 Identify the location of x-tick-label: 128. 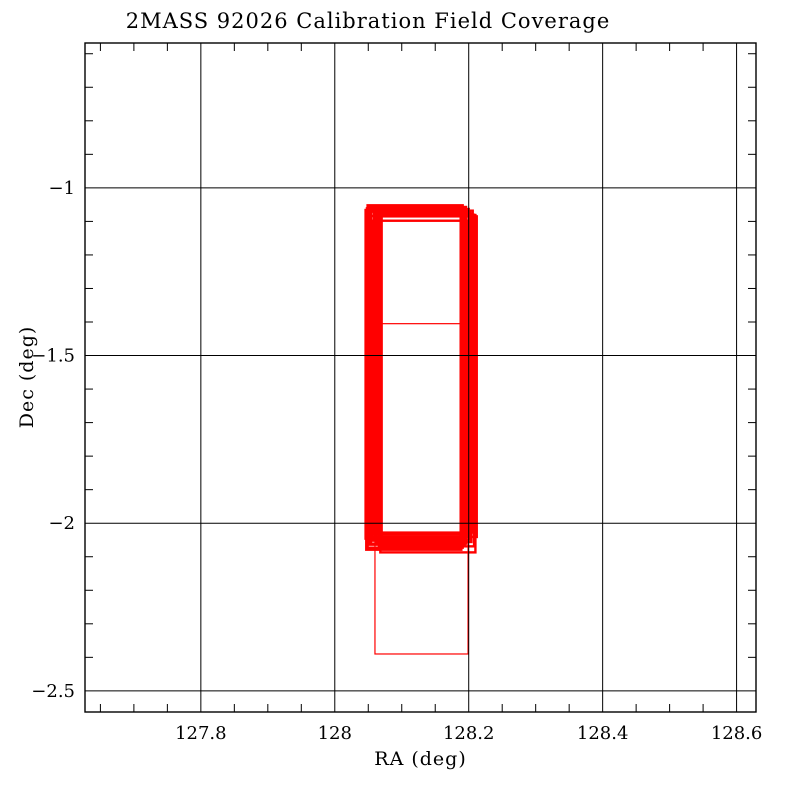
(335, 733).